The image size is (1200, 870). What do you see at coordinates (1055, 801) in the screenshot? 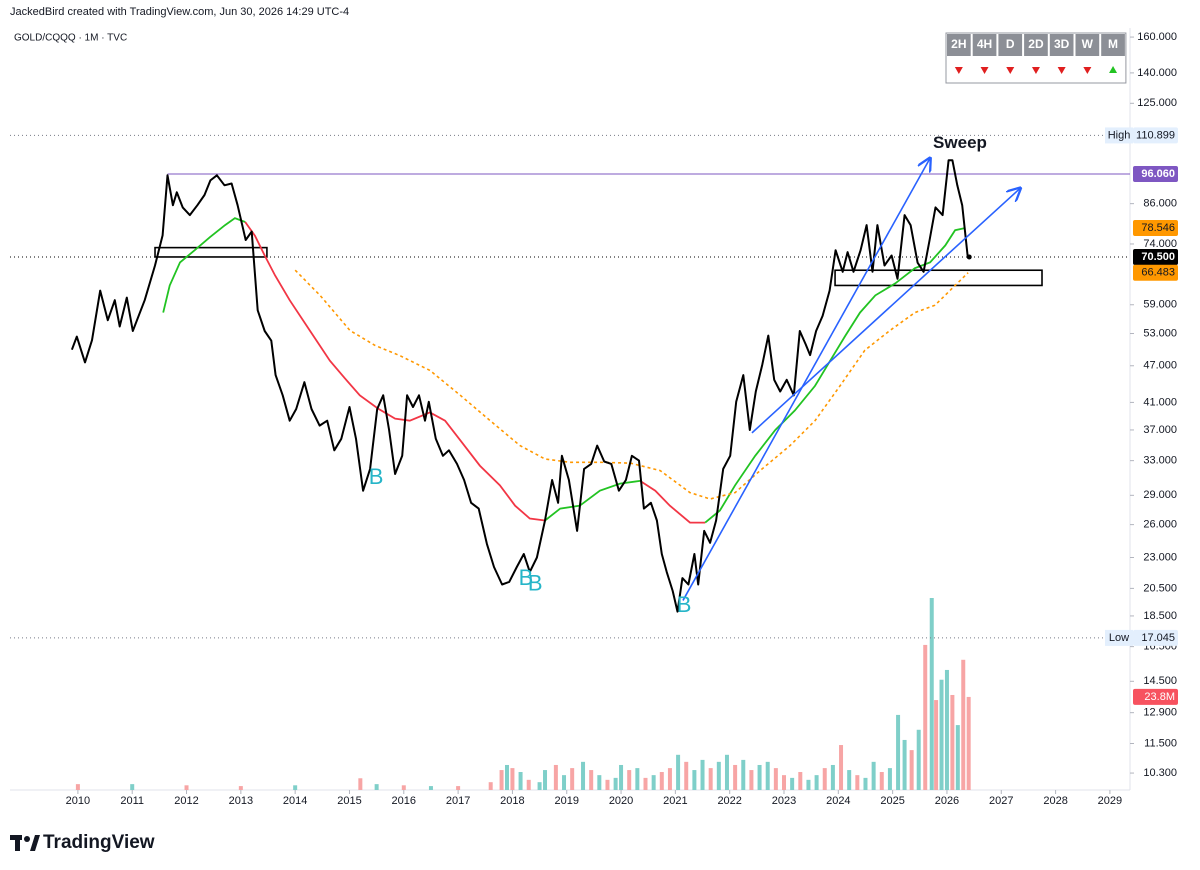
I see `x-tick-label: 2028` at bounding box center [1055, 801].